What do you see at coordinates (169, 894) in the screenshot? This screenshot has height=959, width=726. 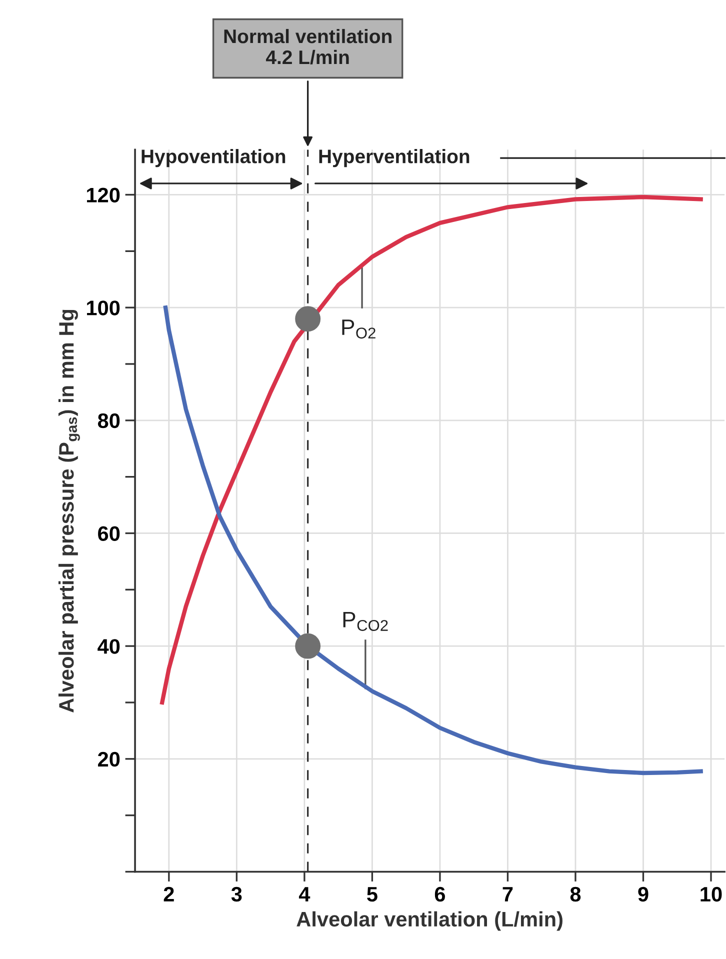 I see `x-tick-label: 2` at bounding box center [169, 894].